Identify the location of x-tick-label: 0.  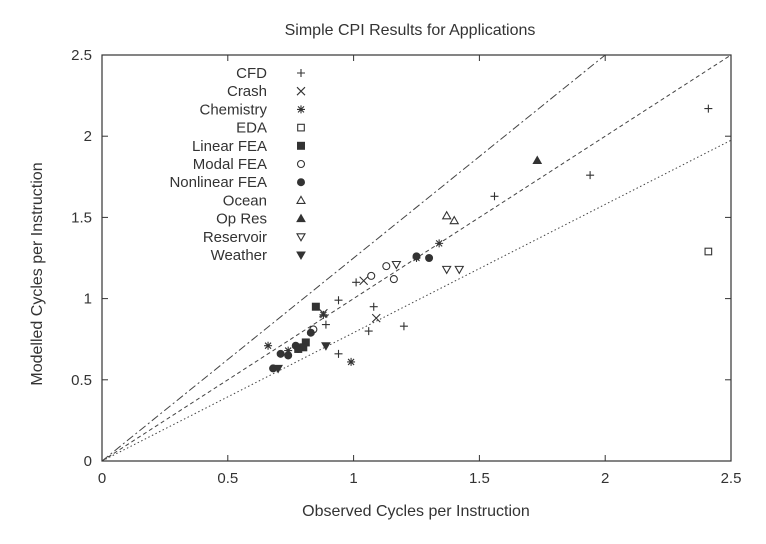
(102, 478).